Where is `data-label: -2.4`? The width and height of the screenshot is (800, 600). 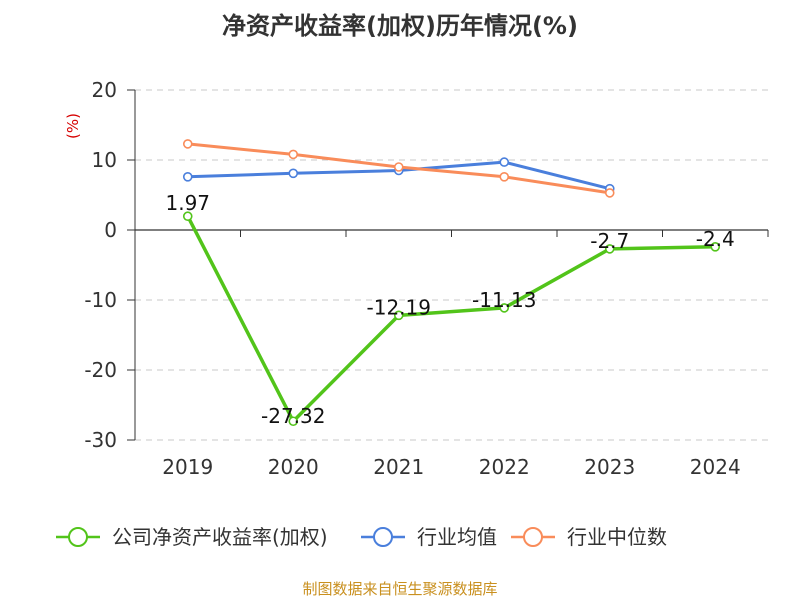
data-label: -2.4 is located at coordinates (715, 239).